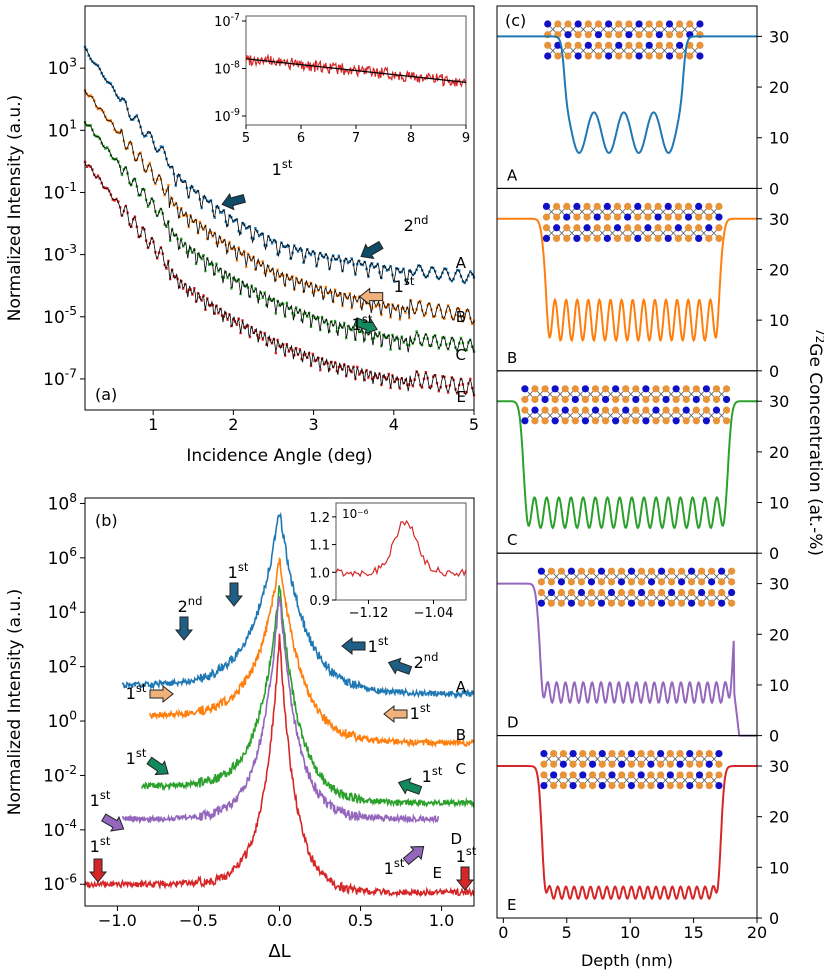 This screenshot has width=824, height=978. I want to click on inset-y-tick-label-b: 1.1, so click(319, 546).